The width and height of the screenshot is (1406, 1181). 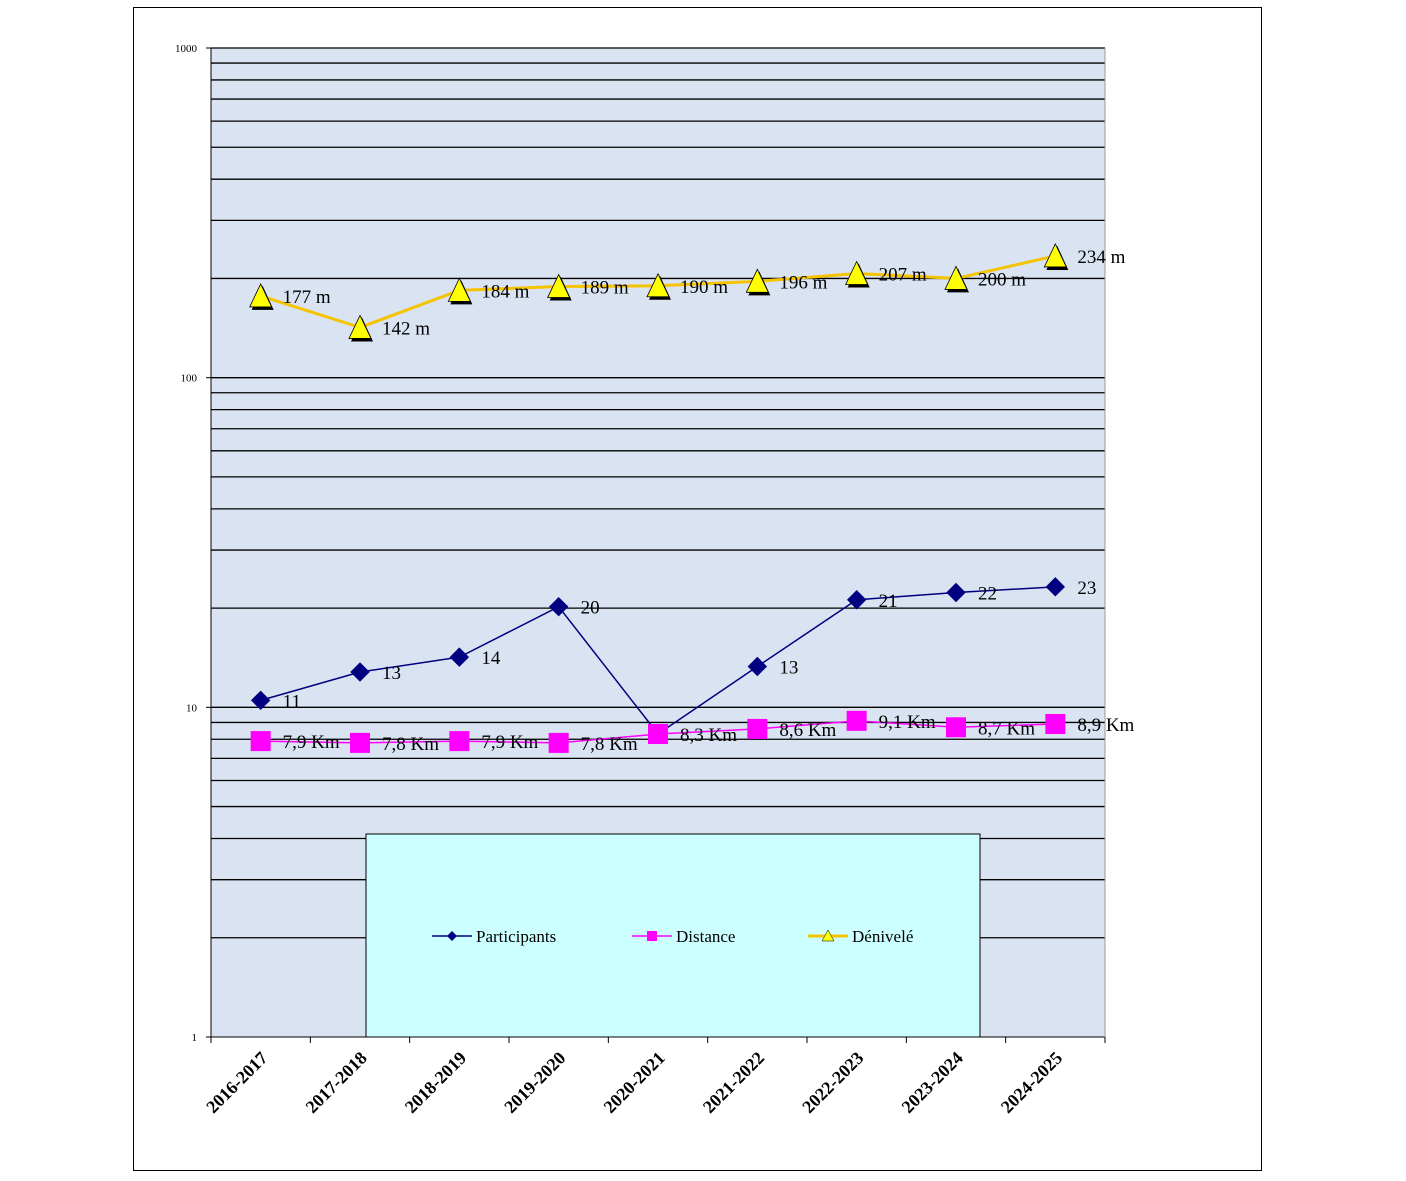 What do you see at coordinates (452, 936) in the screenshot?
I see `legend-marker-participants` at bounding box center [452, 936].